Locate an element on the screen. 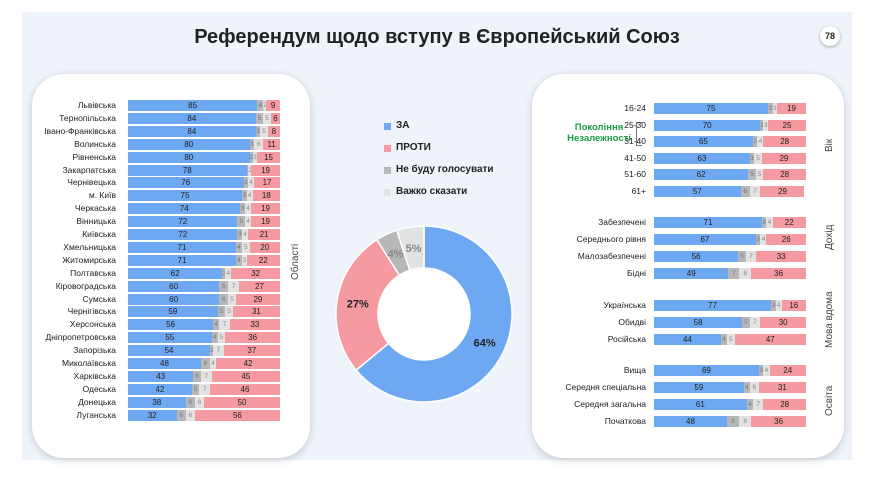 Image resolution: width=880 pixels, height=484 pixels. bar-segment-za: 71 is located at coordinates (182, 260).